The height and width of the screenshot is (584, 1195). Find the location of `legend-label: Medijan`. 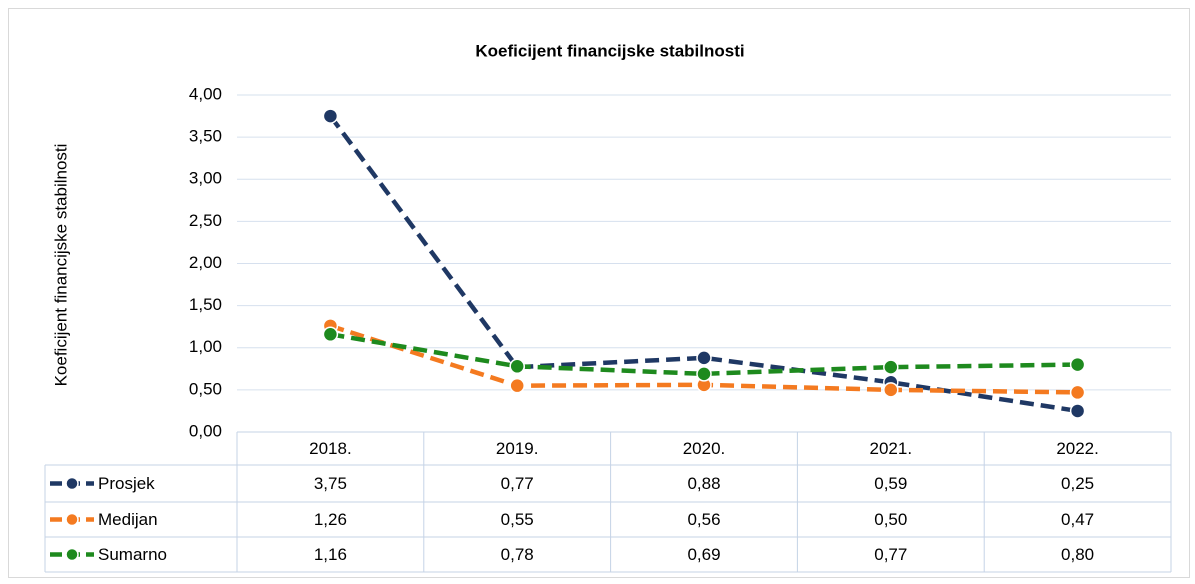

legend-label: Medijan is located at coordinates (128, 519).